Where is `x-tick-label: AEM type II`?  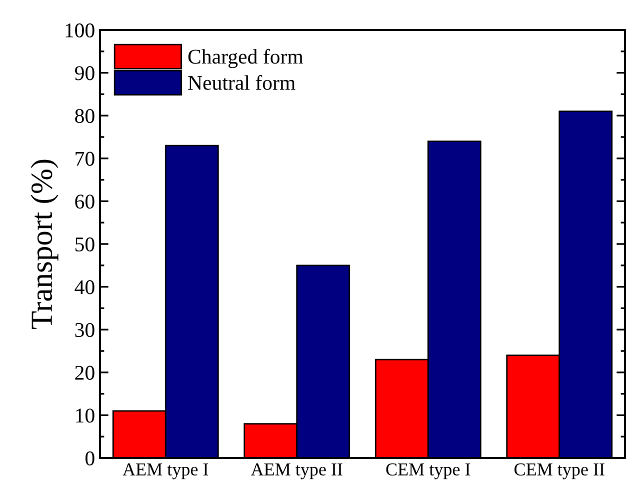
x-tick-label: AEM type II is located at coordinates (296, 471).